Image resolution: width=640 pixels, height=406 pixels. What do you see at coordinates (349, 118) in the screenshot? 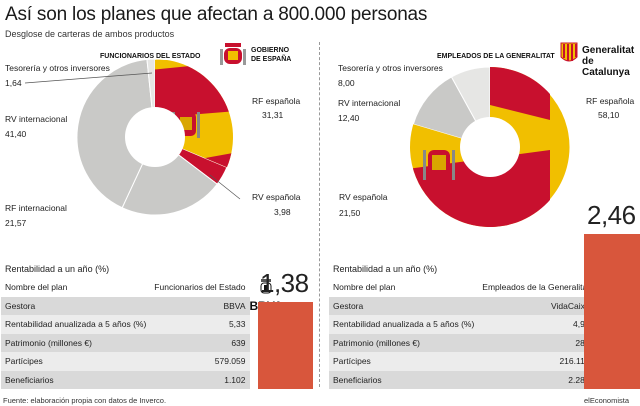
I see `right-value-rv-internacional: 12,40` at bounding box center [349, 118].